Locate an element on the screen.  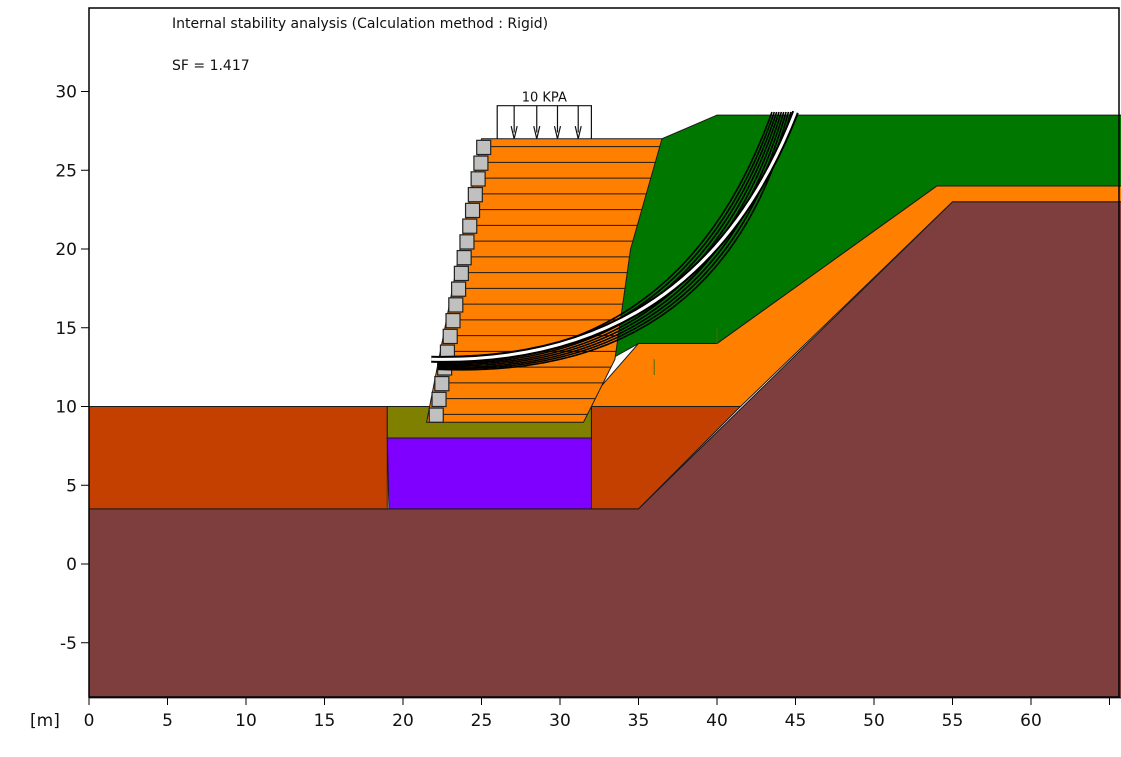
x-tick-label: 55 is located at coordinates (953, 721).